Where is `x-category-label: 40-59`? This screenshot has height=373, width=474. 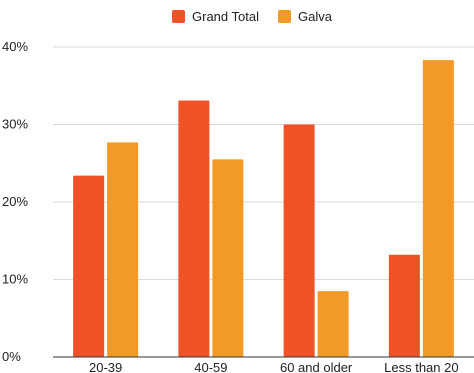
x-category-label: 40-59 is located at coordinates (210, 366).